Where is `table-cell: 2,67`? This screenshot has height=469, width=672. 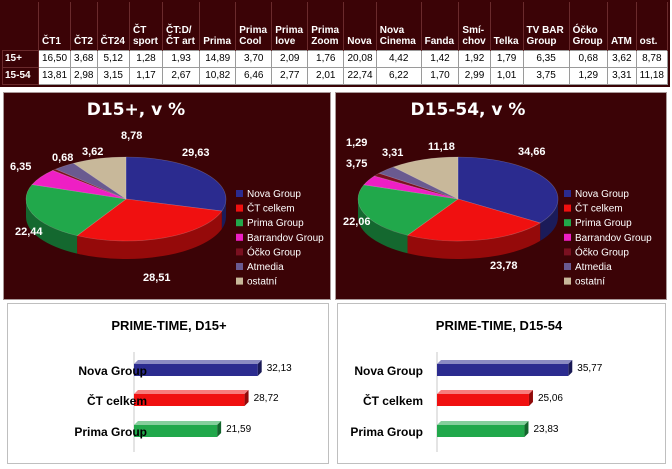
table-cell: 2,67 is located at coordinates (181, 75).